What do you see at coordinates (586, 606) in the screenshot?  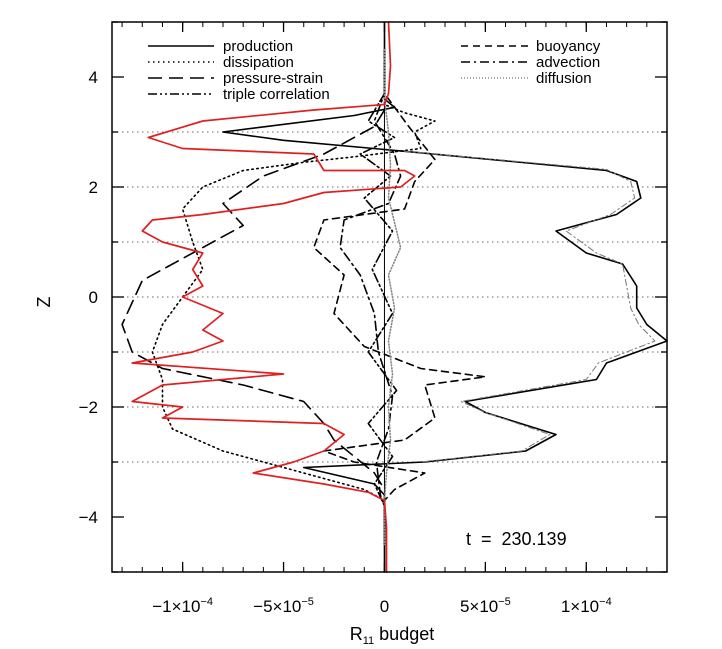 I see `x-tick-label: 1×10⁻⁴` at bounding box center [586, 606].